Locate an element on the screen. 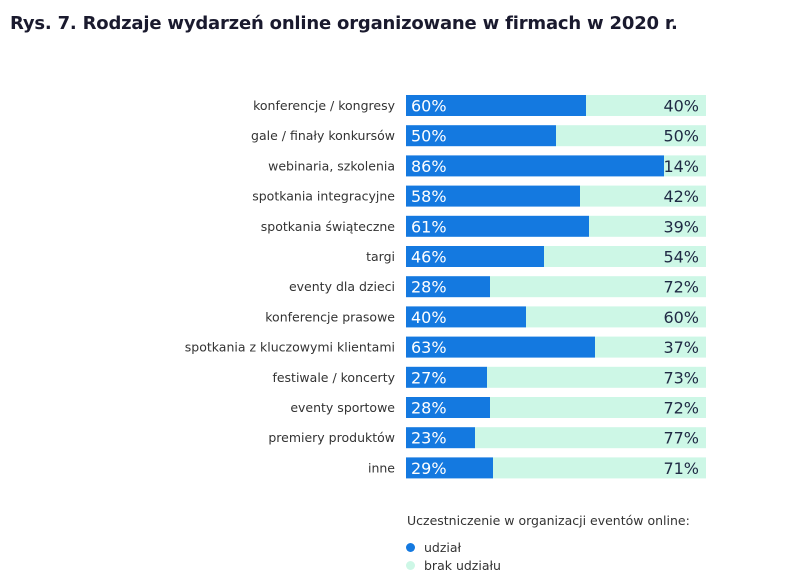 The width and height of the screenshot is (801, 584). category-label-5: targi is located at coordinates (380, 256).